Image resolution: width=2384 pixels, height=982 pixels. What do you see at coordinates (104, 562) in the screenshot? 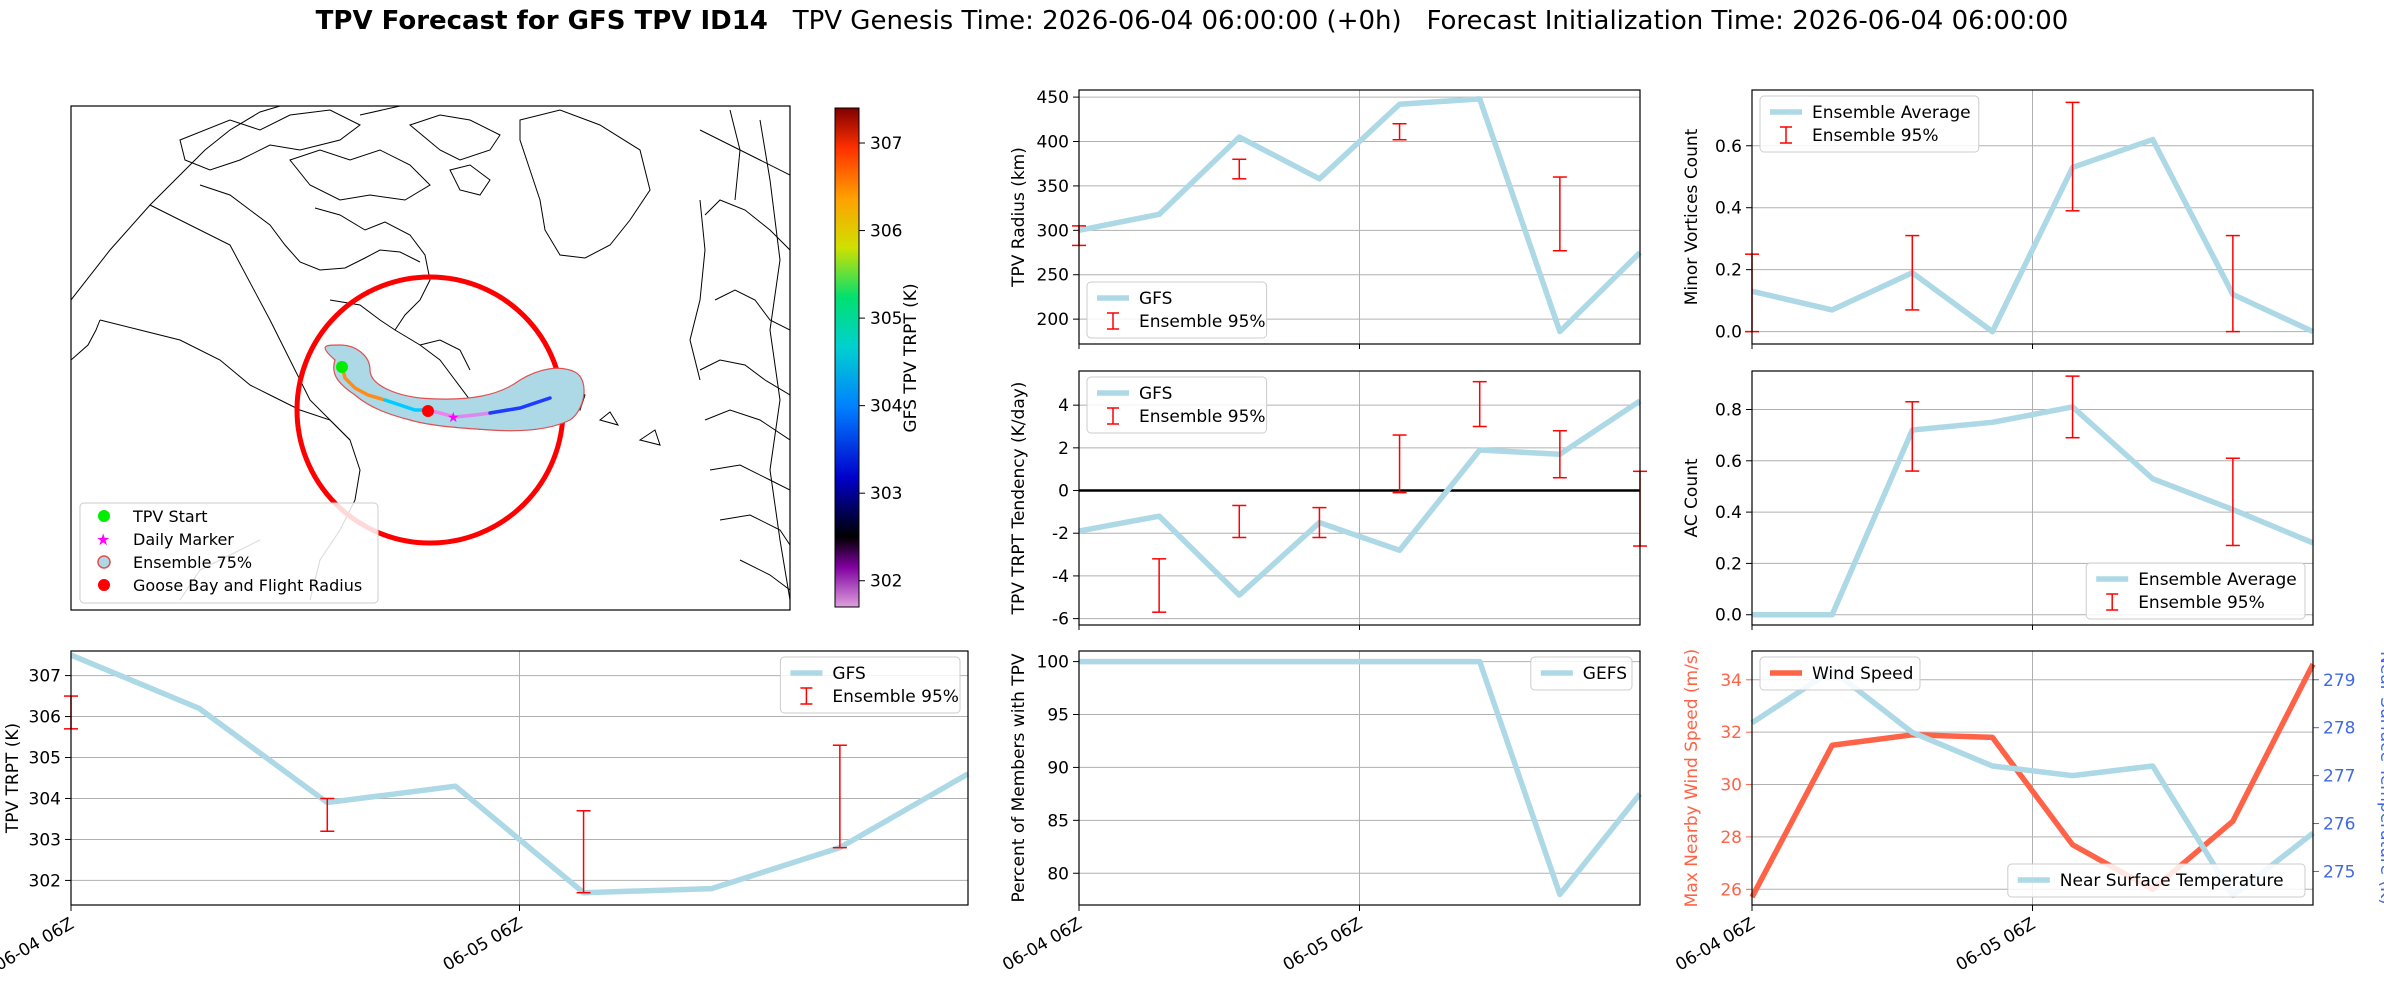
I see `ensemble-patch-icon` at bounding box center [104, 562].